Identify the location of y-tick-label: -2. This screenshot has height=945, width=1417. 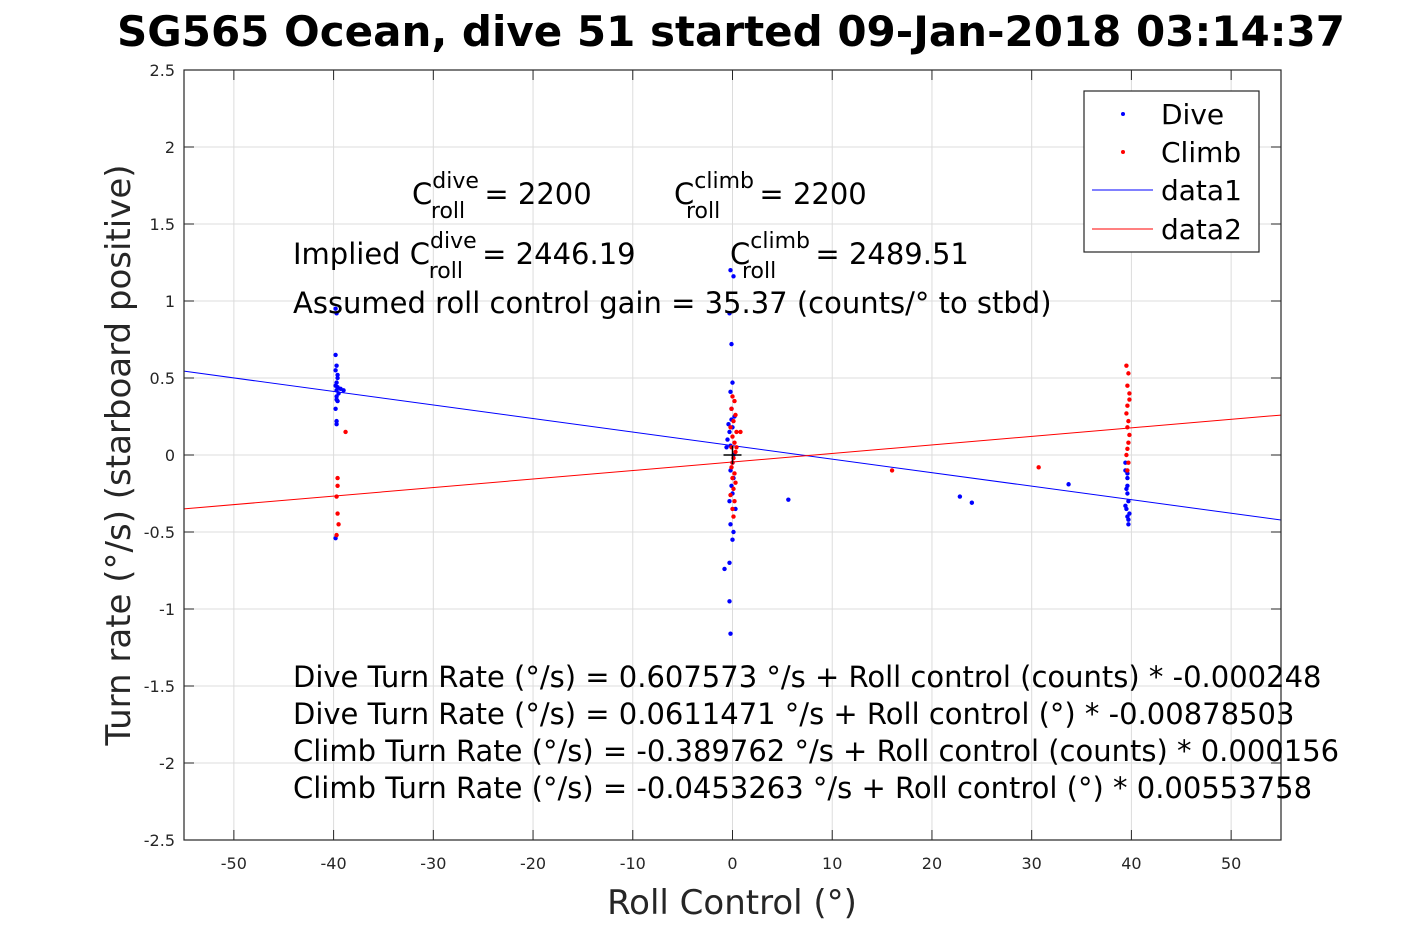
(167, 763).